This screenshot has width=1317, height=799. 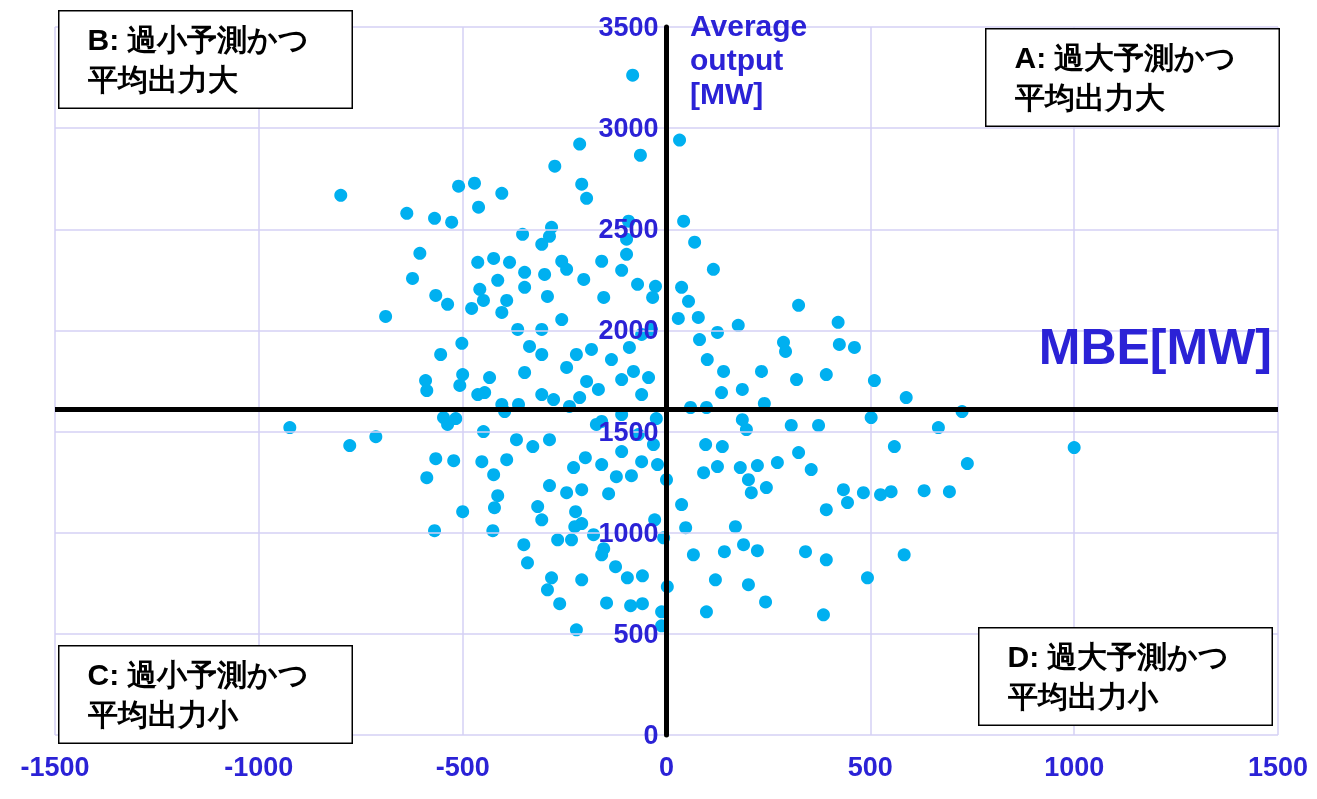 What do you see at coordinates (636, 633) in the screenshot?
I see `y-tick-label: 500` at bounding box center [636, 633].